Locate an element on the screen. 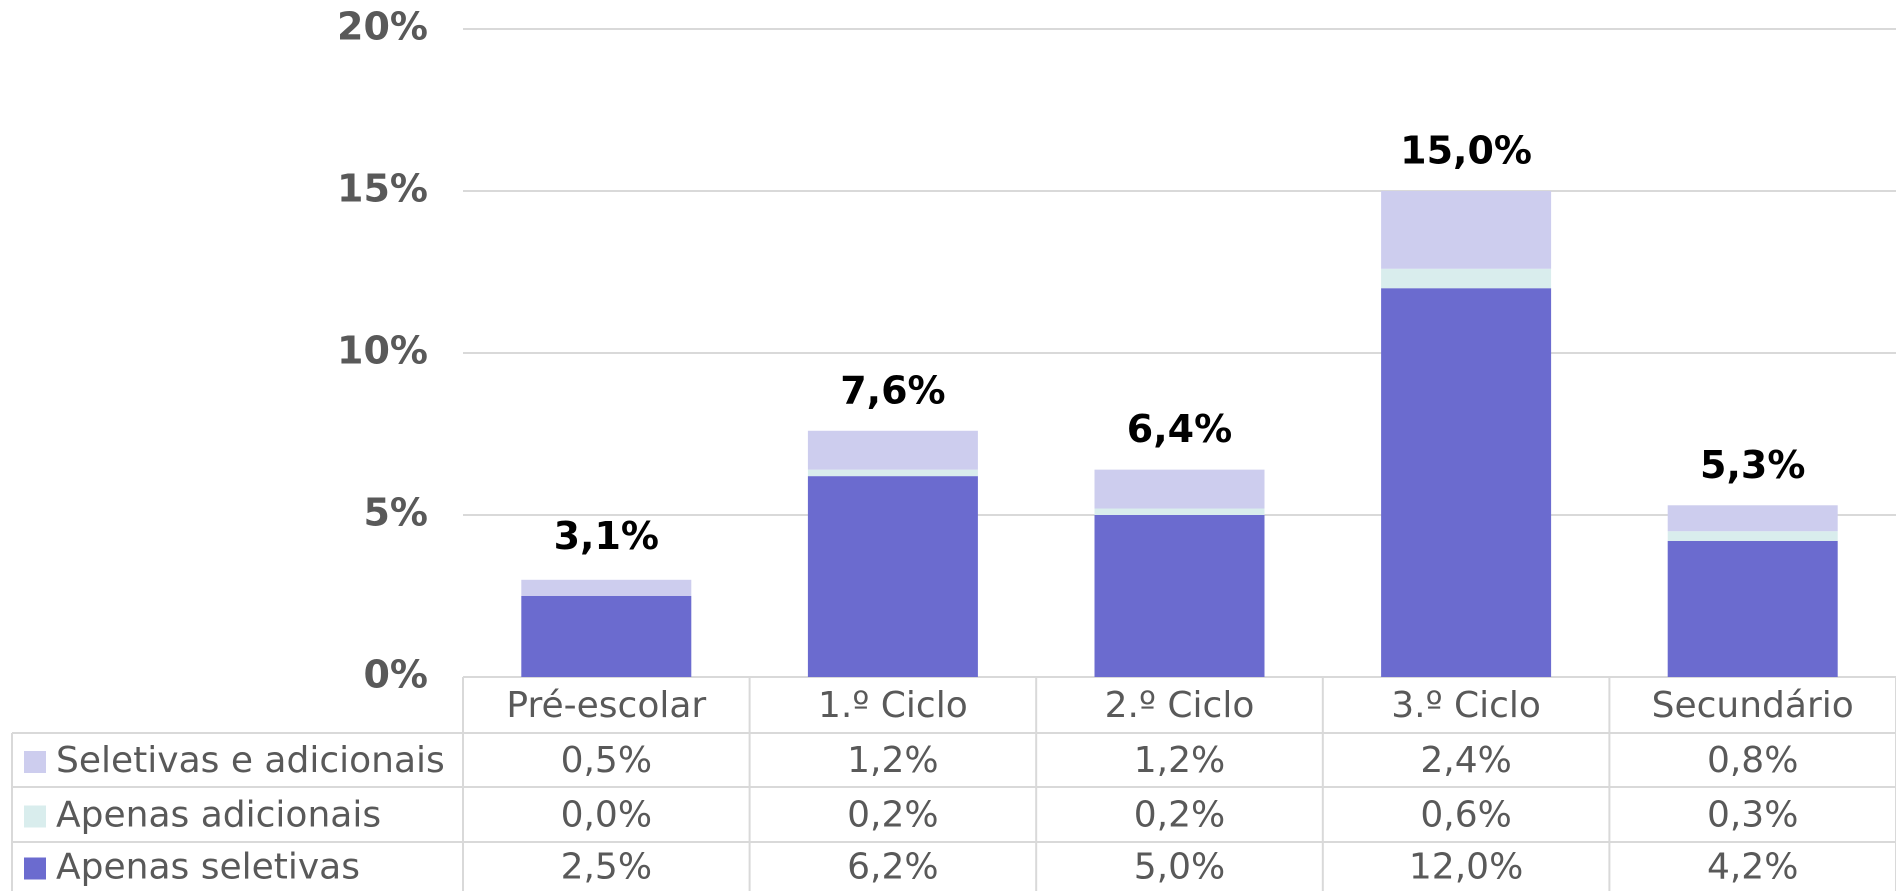 The height and width of the screenshot is (891, 1896). table-cell: 0,6% is located at coordinates (1465, 815).